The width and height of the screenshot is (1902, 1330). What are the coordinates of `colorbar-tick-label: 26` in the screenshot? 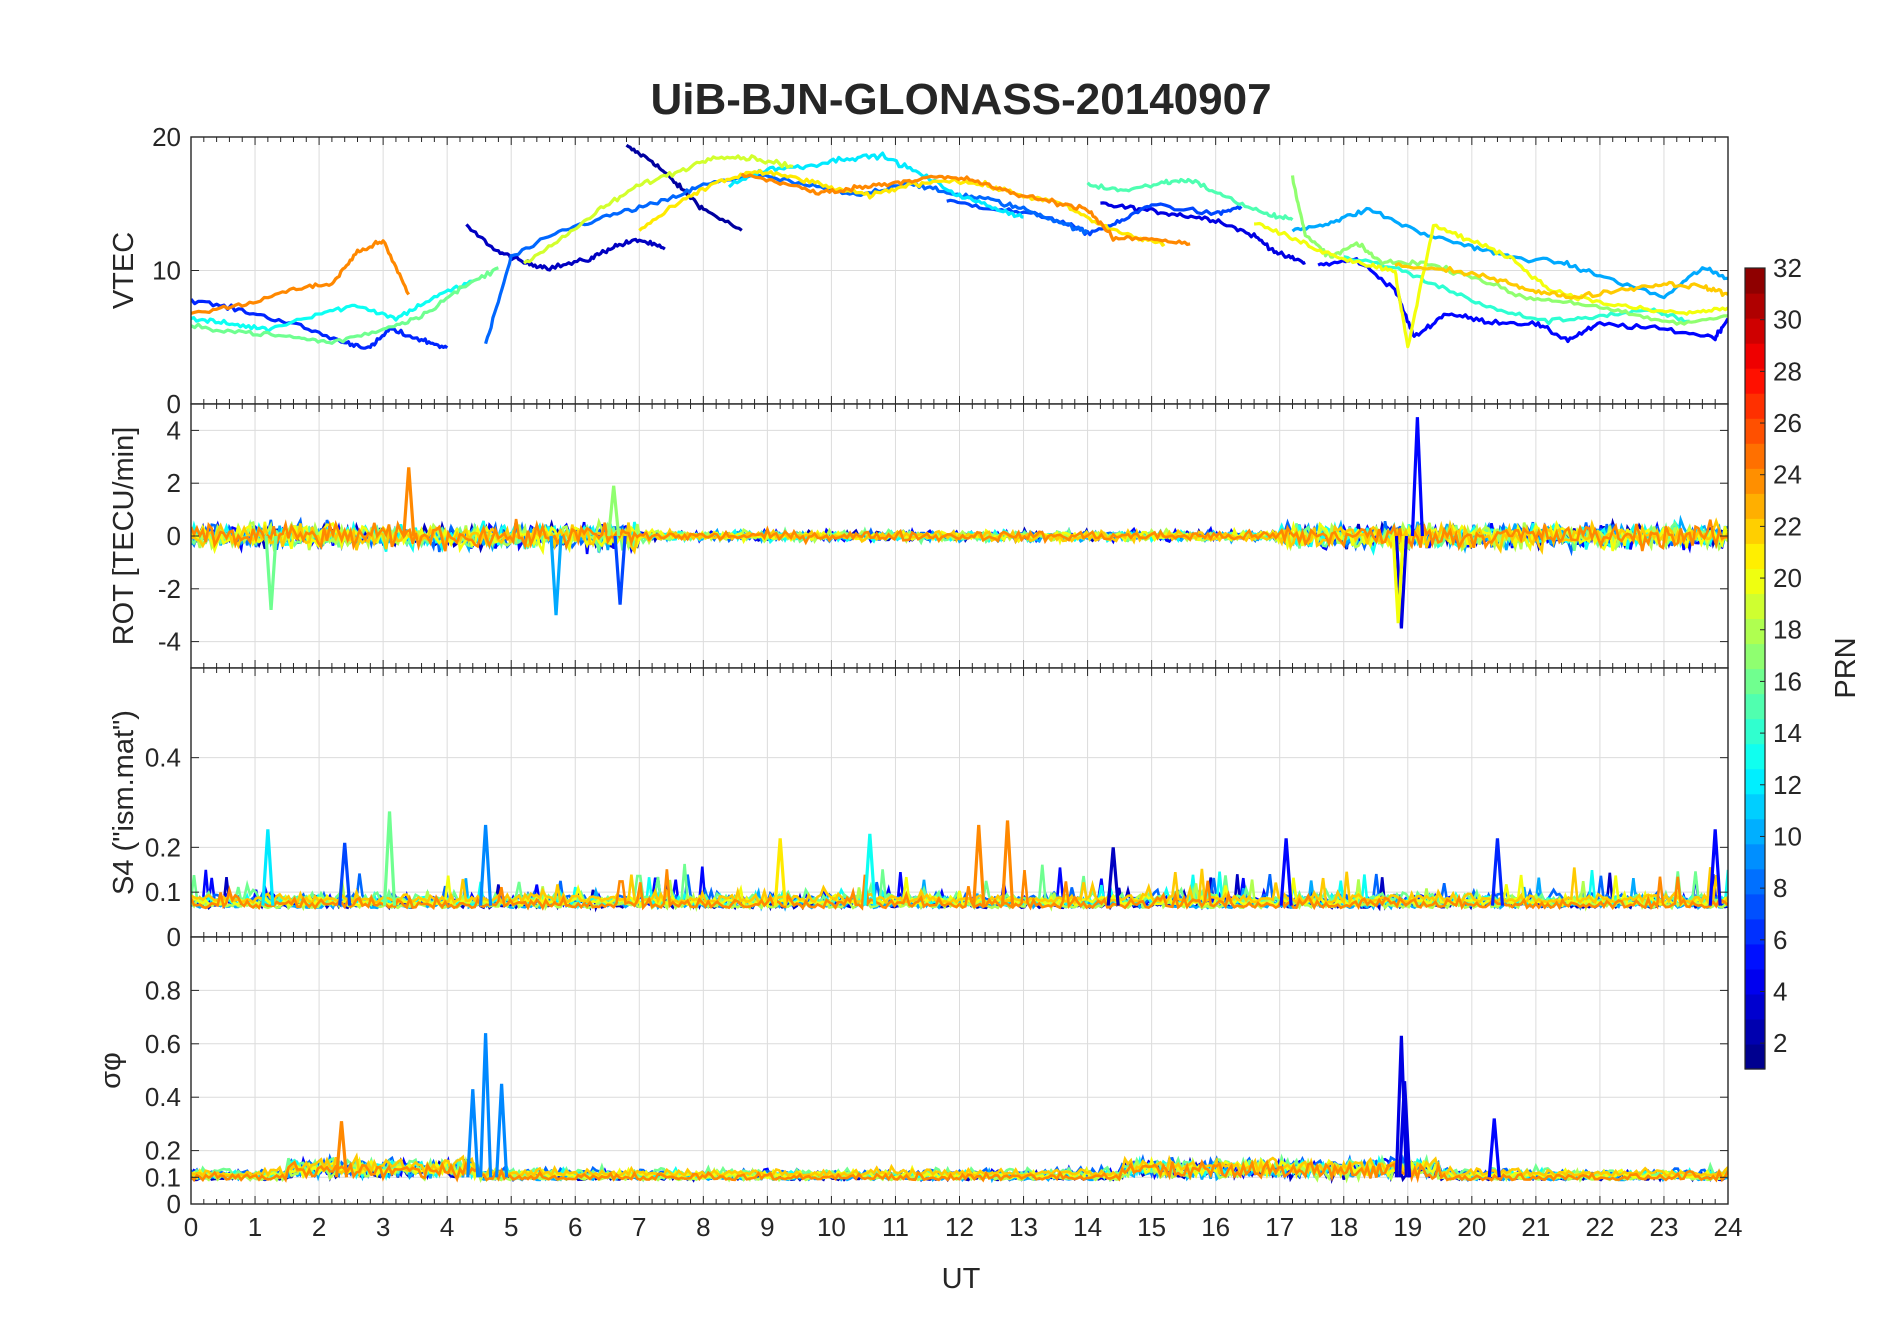 It's located at (1787, 423).